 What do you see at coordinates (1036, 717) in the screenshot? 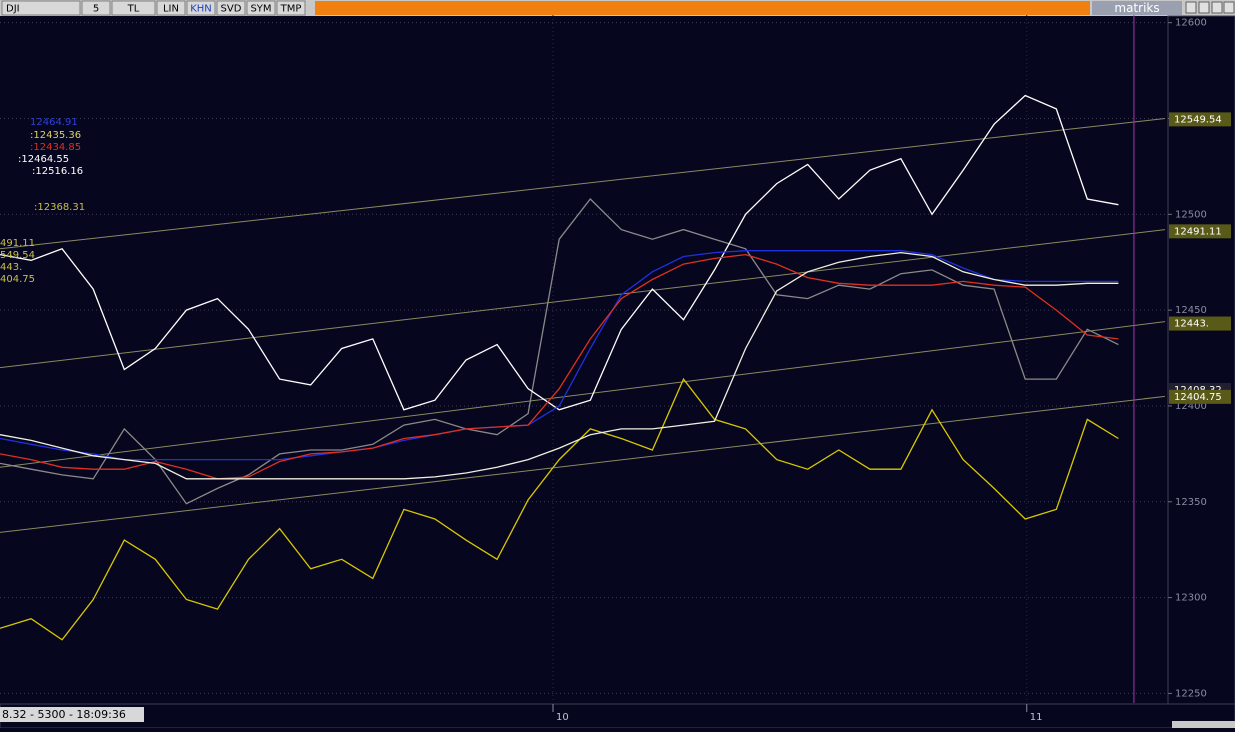
I see `x-tick-label: 11` at bounding box center [1036, 717].